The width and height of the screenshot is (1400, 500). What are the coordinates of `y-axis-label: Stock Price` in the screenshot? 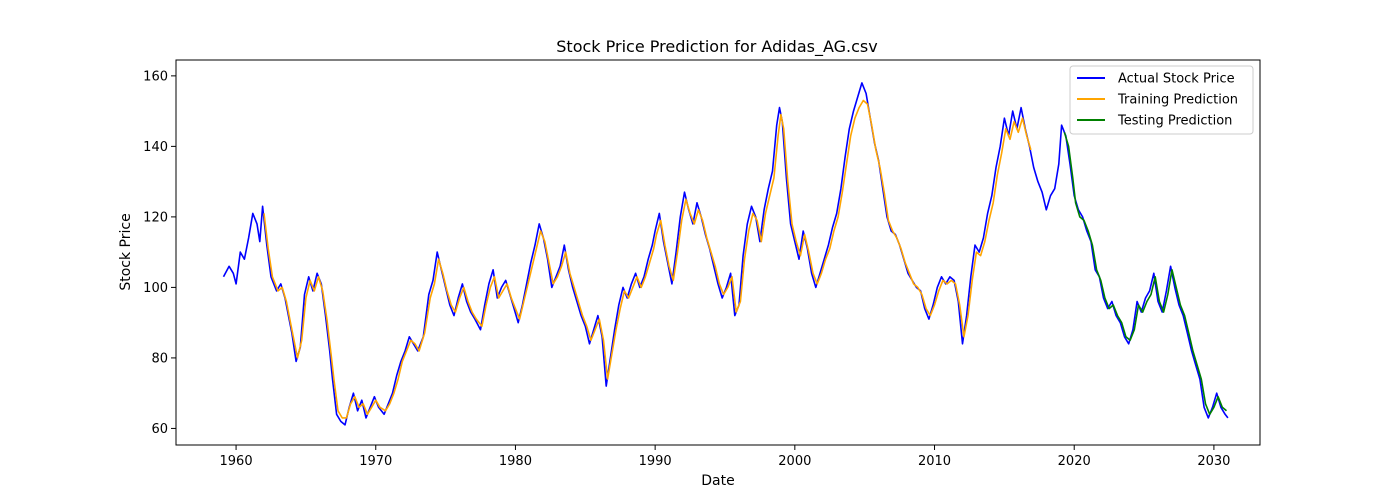 It's located at (126, 251).